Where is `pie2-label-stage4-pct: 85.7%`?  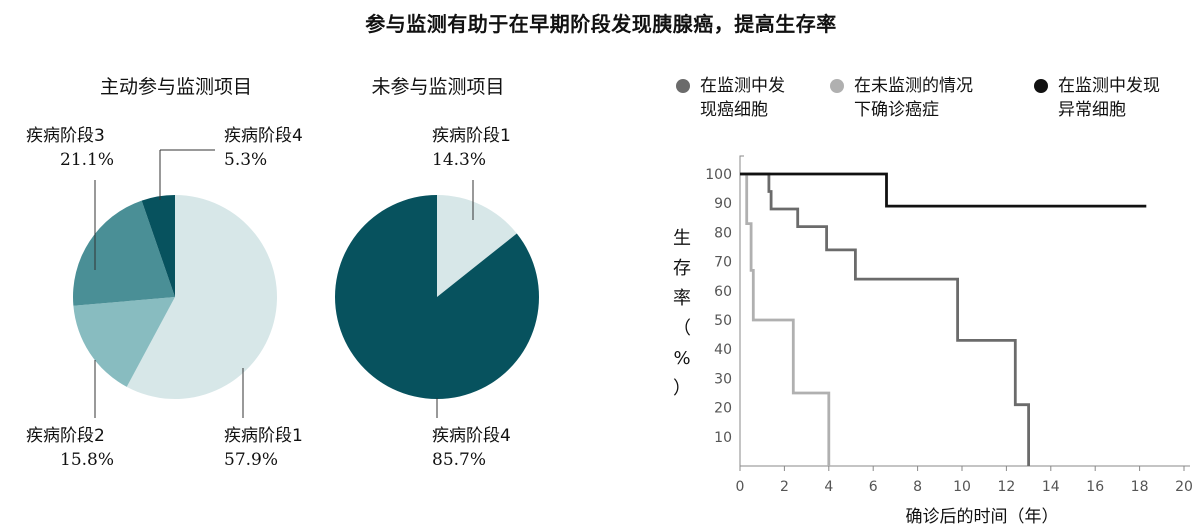 pie2-label-stage4-pct: 85.7% is located at coordinates (459, 460).